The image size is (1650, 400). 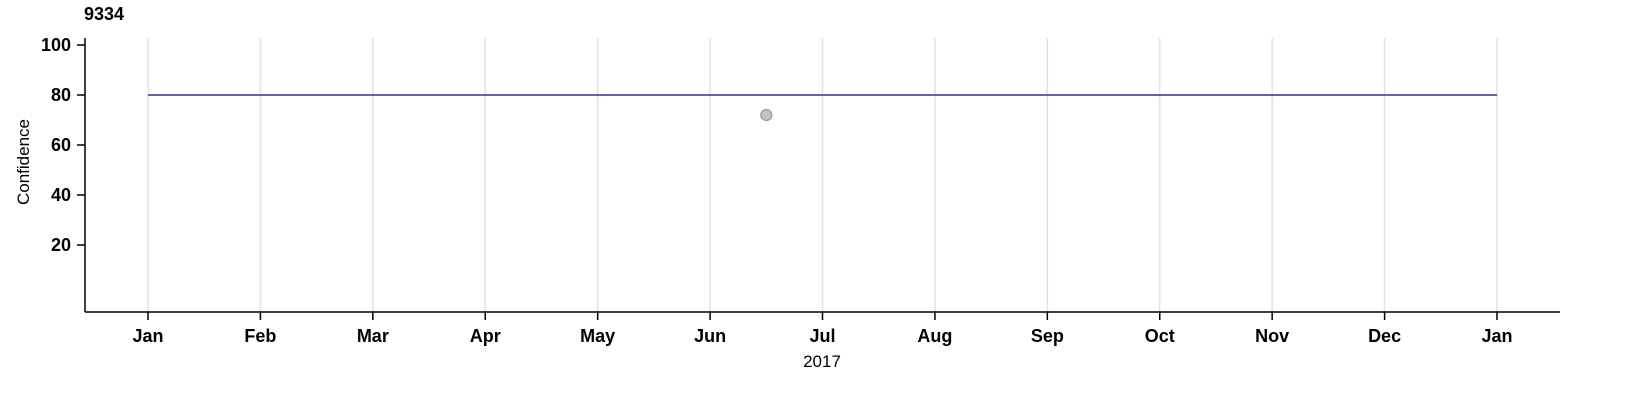 What do you see at coordinates (485, 336) in the screenshot?
I see `x-tick-label: Apr` at bounding box center [485, 336].